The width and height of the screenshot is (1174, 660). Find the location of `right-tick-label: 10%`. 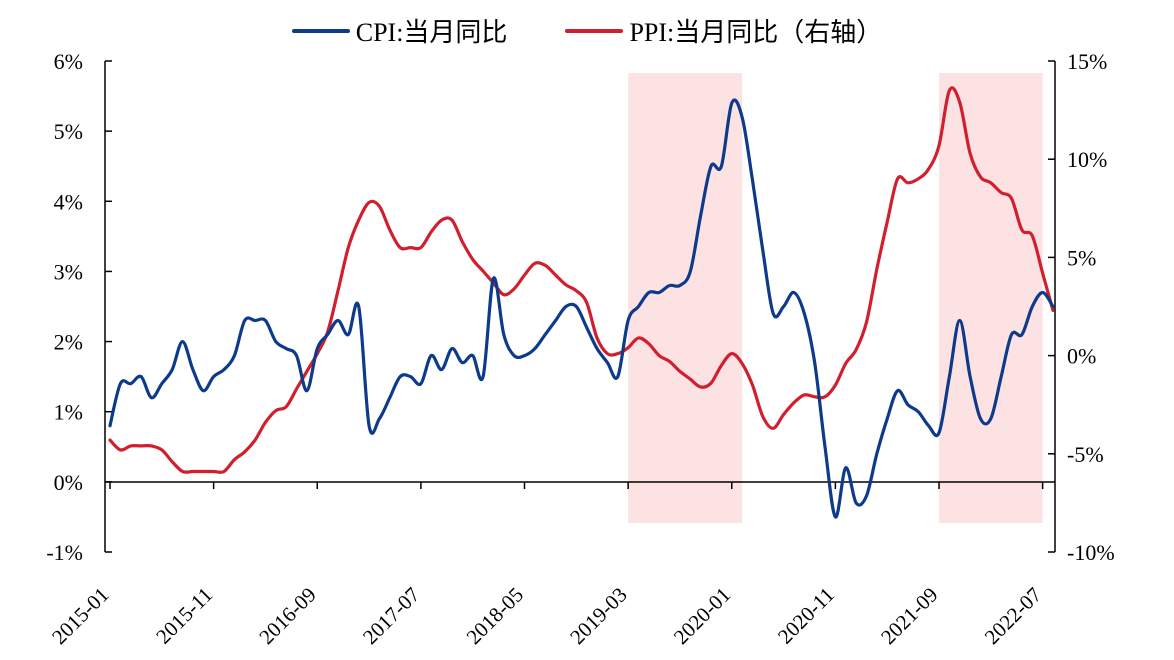

right-tick-label: 10% is located at coordinates (1087, 159).